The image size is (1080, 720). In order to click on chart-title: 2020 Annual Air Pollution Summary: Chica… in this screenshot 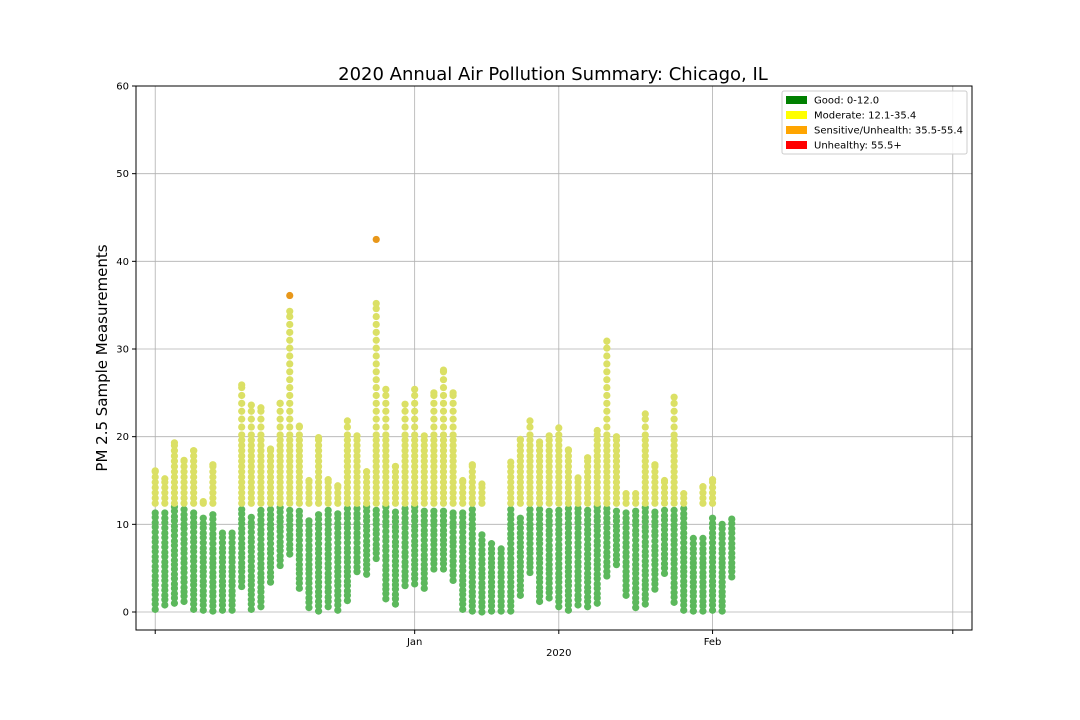, I will do `click(553, 74)`.